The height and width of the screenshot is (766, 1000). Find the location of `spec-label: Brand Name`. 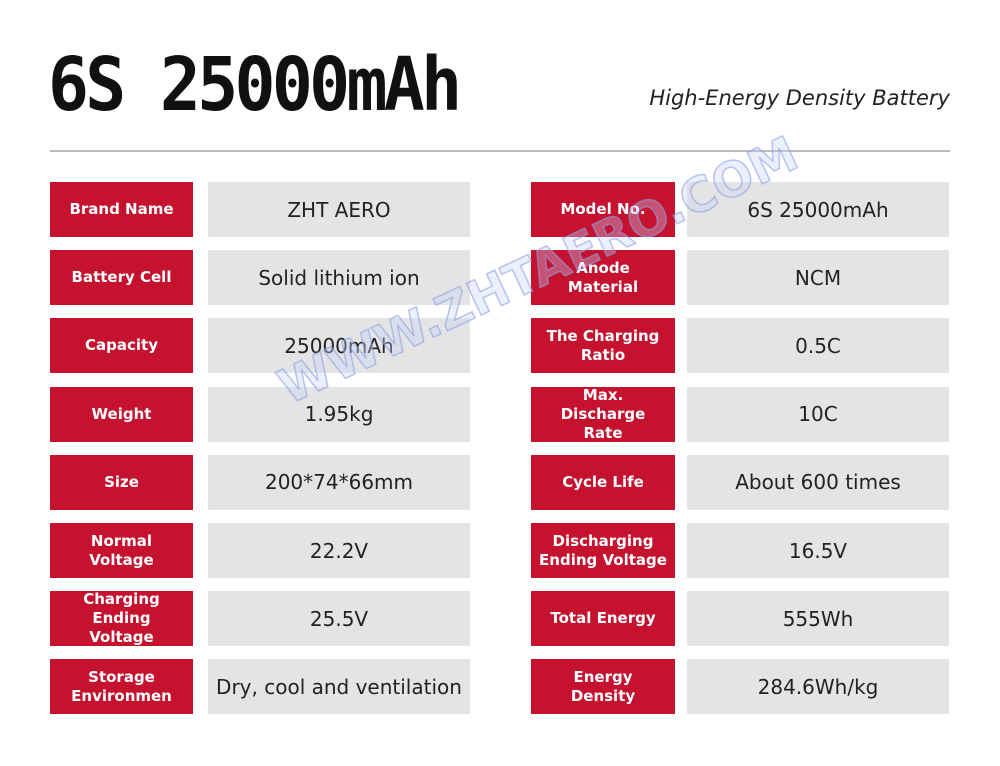

spec-label: Brand Name is located at coordinates (121, 209).